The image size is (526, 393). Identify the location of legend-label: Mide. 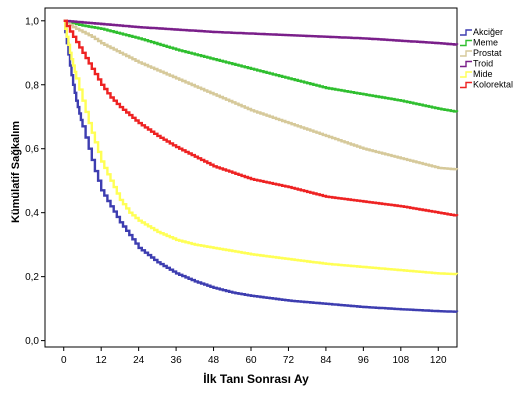
(483, 74).